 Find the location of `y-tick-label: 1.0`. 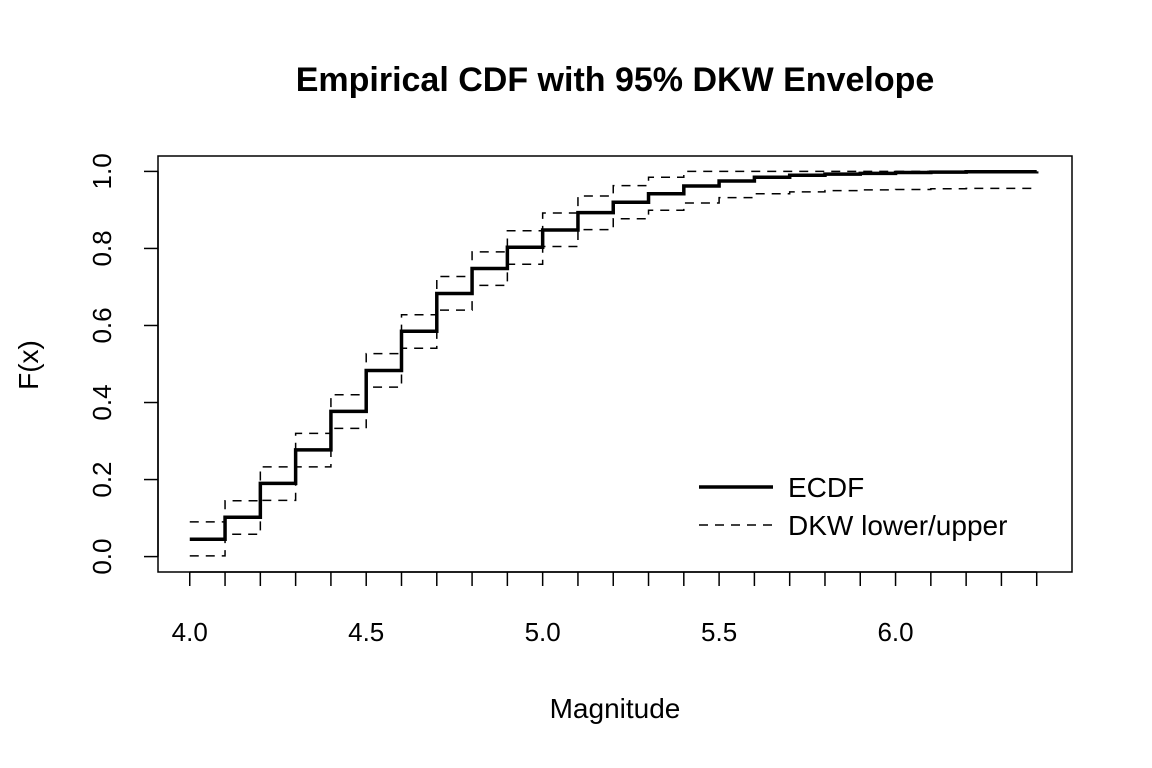

y-tick-label: 1.0 is located at coordinates (102, 171).